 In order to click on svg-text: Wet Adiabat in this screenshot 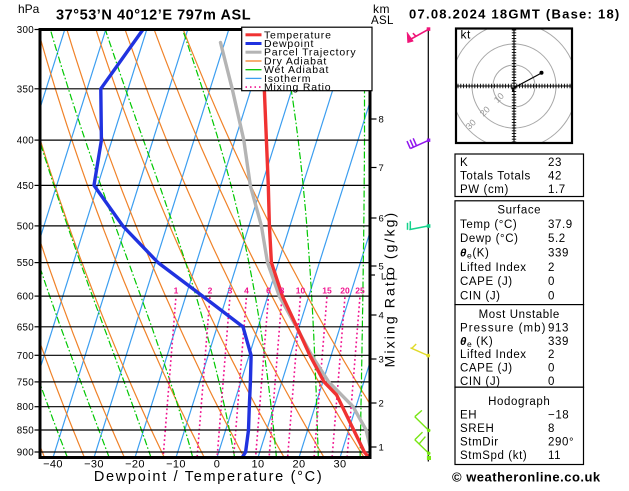, I will do `click(296, 70)`.